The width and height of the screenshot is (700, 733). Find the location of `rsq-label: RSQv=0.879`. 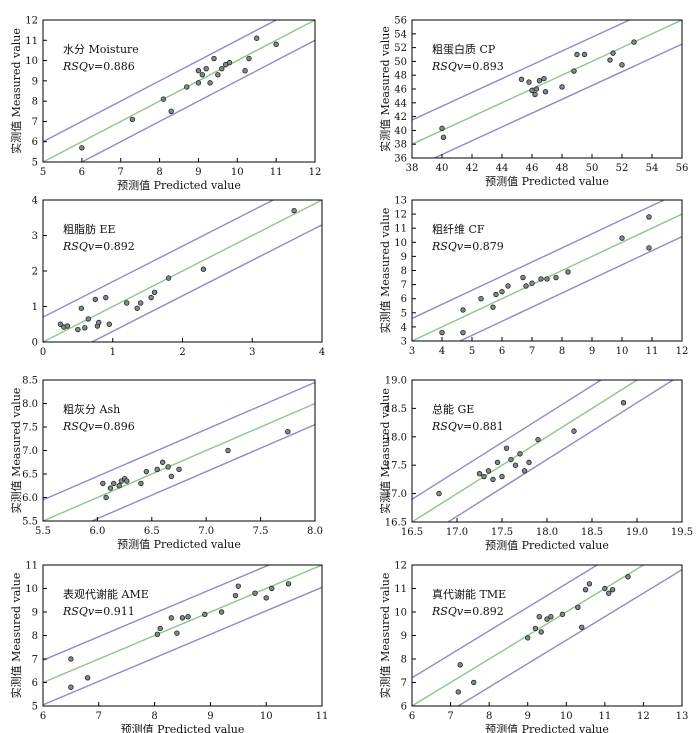

rsq-label: RSQv=0.879 is located at coordinates (467, 246).